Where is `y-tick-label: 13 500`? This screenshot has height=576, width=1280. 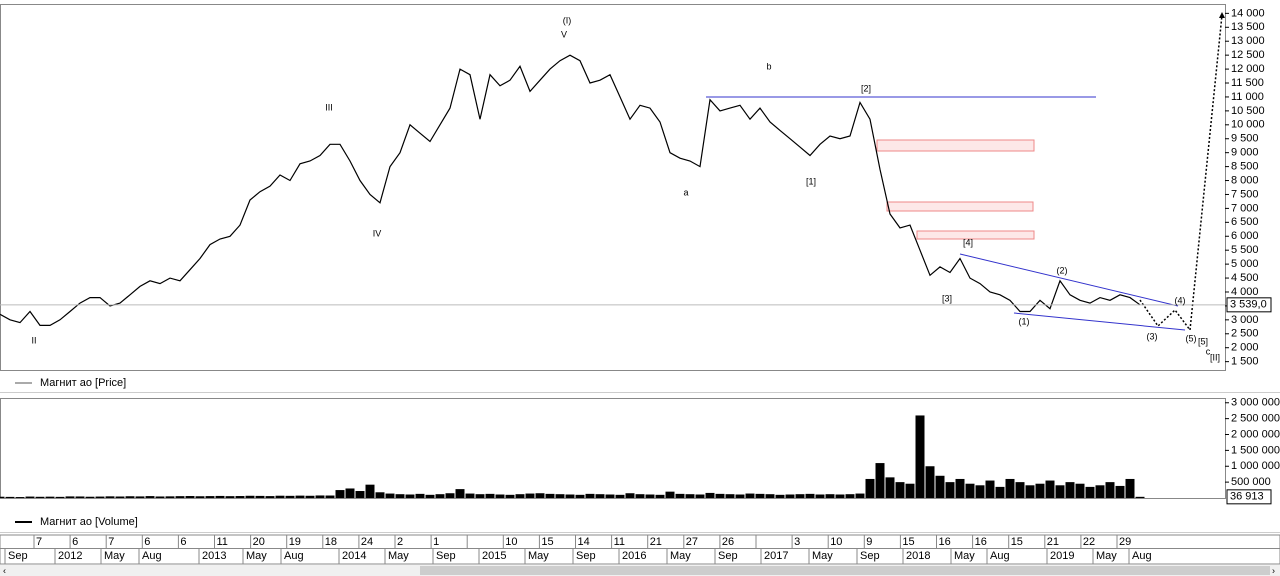 y-tick-label: 13 500 is located at coordinates (1248, 27).